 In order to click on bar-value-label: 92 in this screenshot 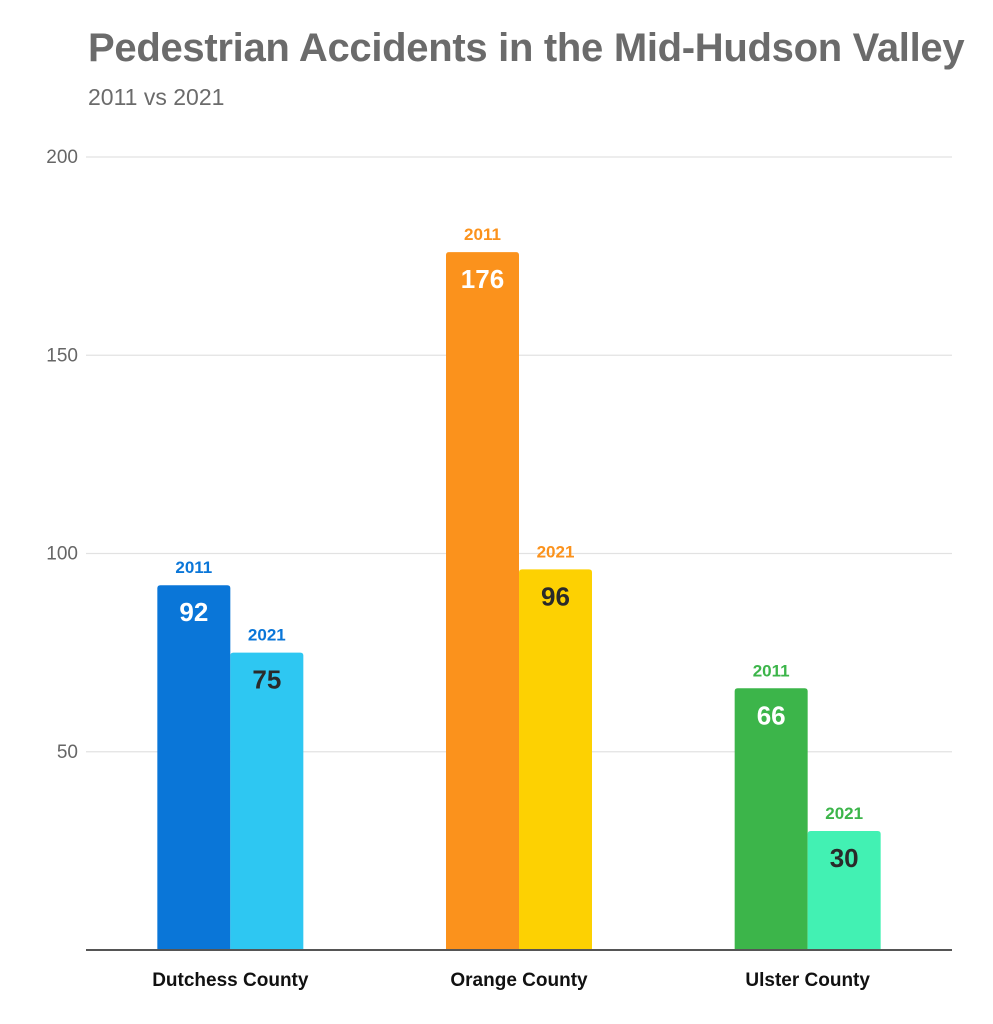, I will do `click(193, 612)`.